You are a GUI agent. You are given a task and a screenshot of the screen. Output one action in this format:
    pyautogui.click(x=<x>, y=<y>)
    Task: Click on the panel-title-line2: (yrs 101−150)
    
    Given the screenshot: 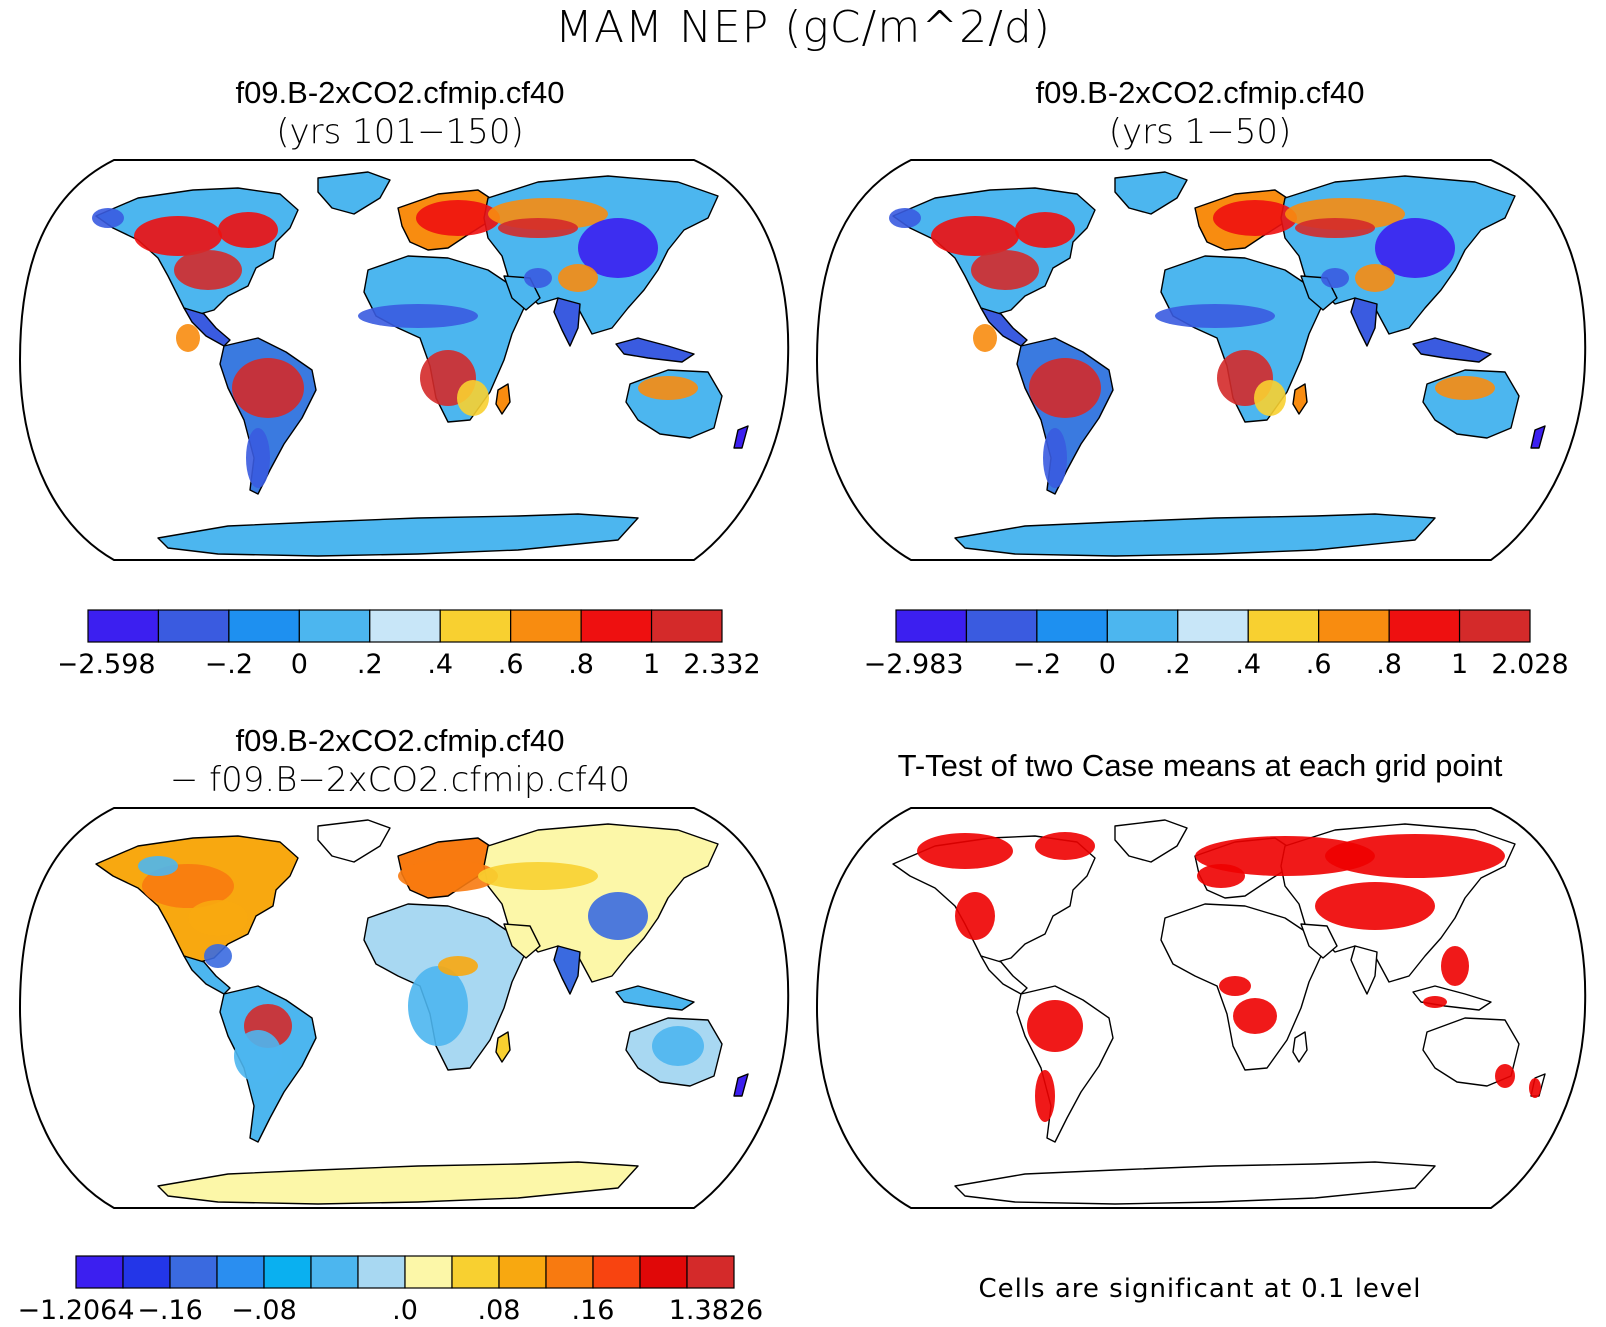 What is the action you would take?
    pyautogui.click(x=400, y=132)
    